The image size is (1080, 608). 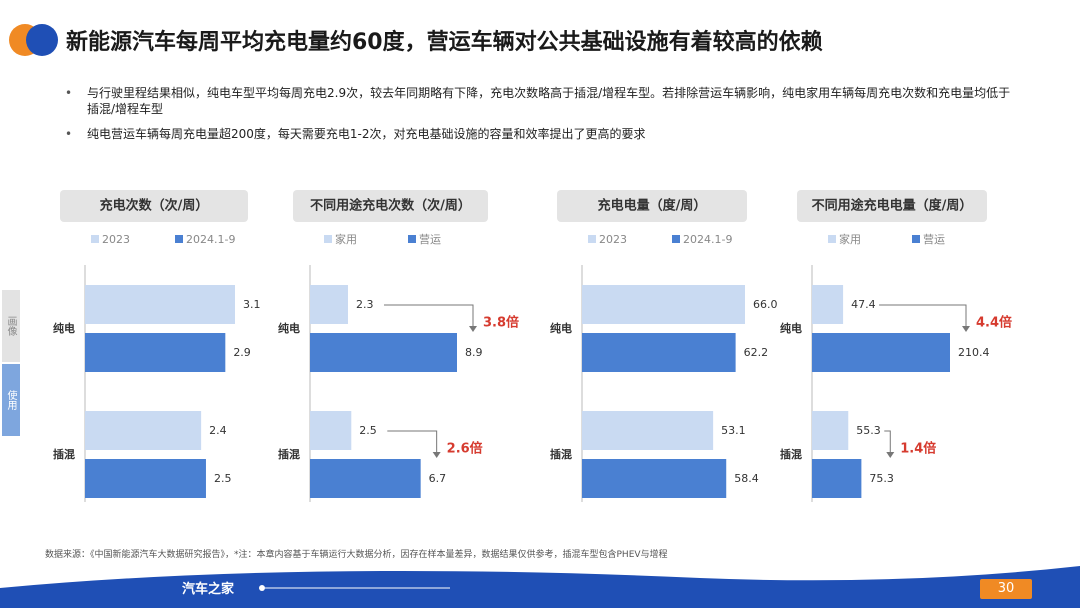 What do you see at coordinates (42, 40) in the screenshot?
I see `logo-dot` at bounding box center [42, 40].